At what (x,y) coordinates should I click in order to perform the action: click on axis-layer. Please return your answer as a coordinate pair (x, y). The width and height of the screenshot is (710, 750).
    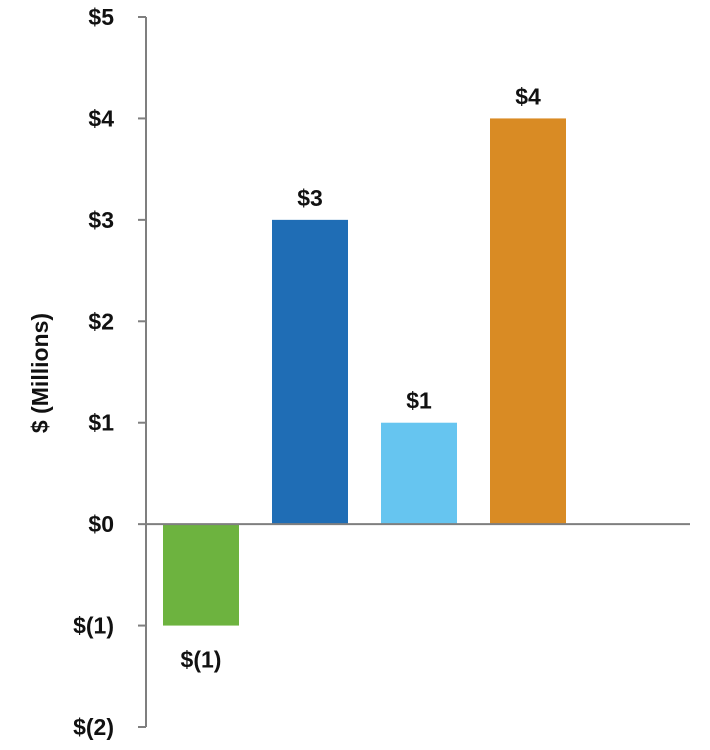
    Looking at the image, I should click on (142, 372).